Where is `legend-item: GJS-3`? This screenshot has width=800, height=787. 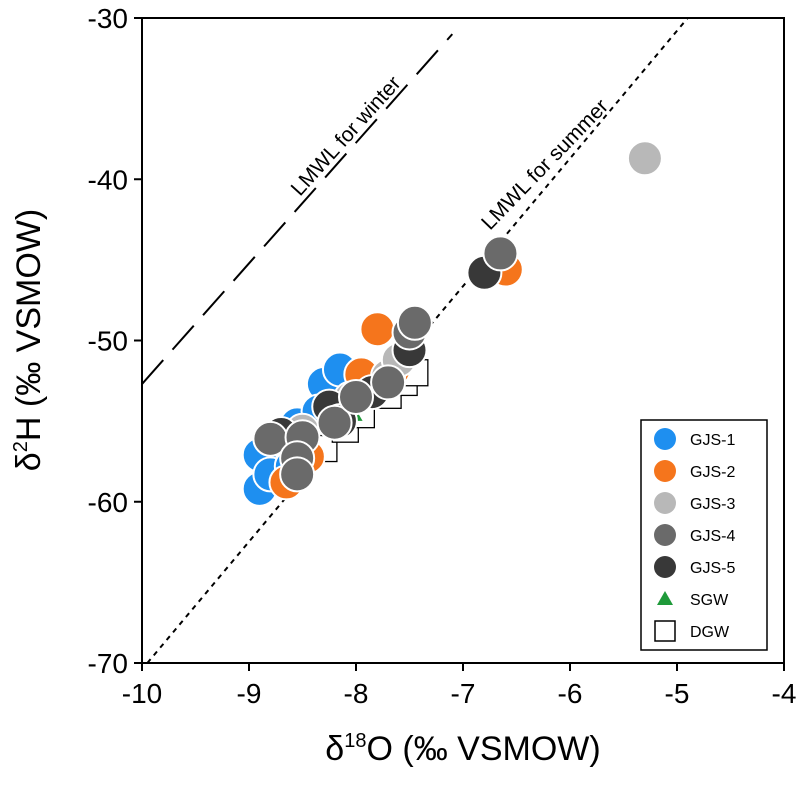 legend-item: GJS-3 is located at coordinates (694, 503).